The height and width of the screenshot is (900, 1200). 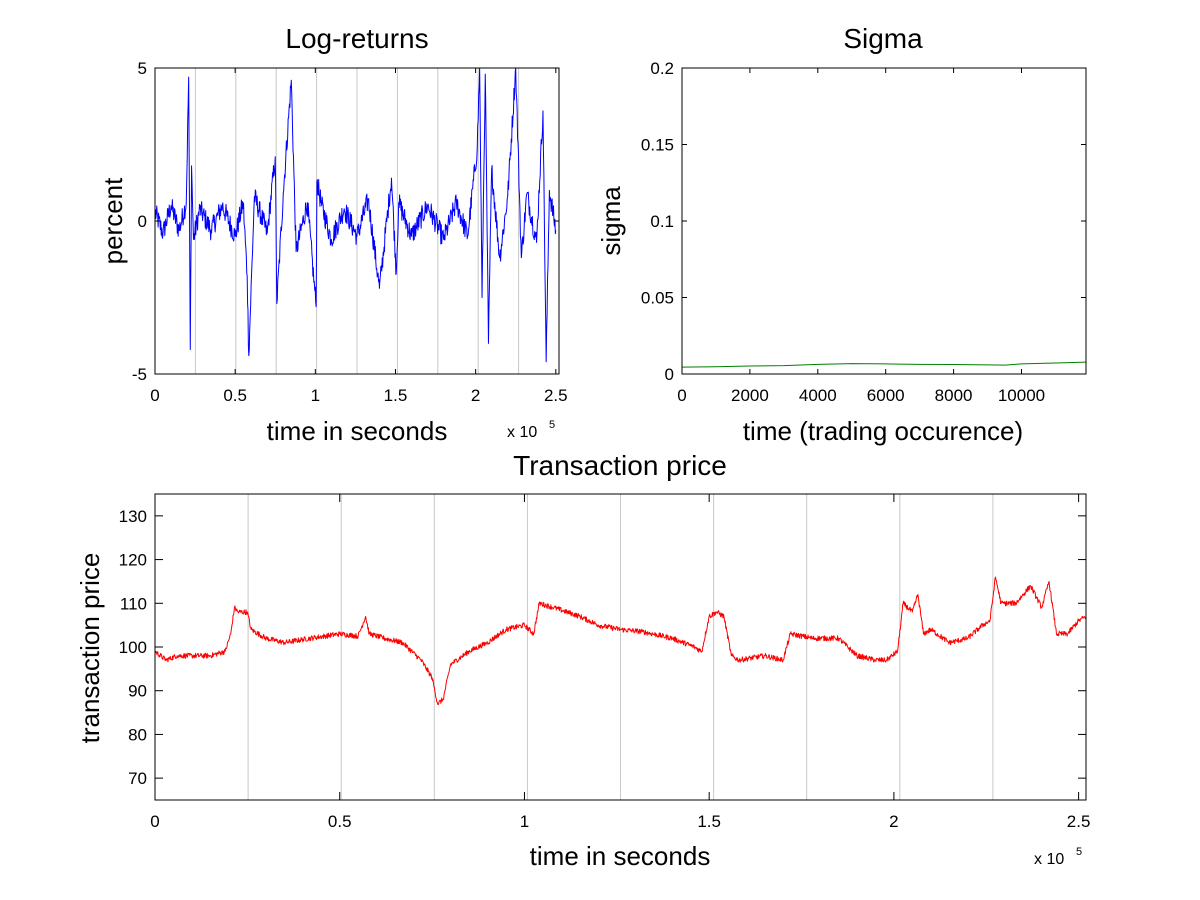 What do you see at coordinates (657, 145) in the screenshot?
I see `sigma-ytick-label-3: 0.15` at bounding box center [657, 145].